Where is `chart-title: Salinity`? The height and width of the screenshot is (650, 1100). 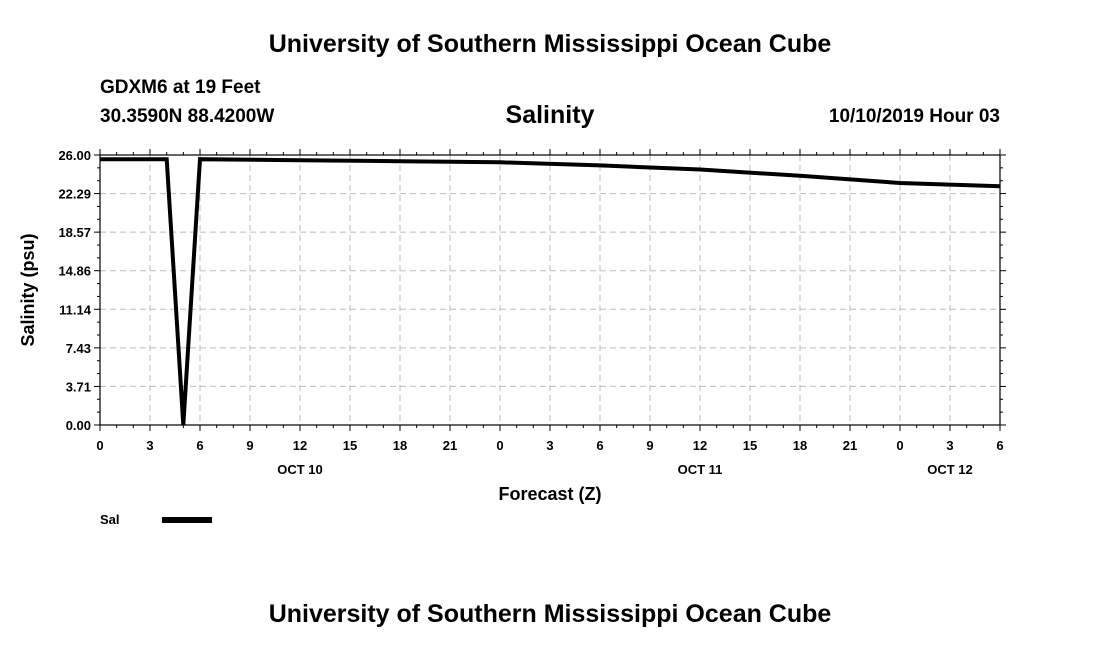 chart-title: Salinity is located at coordinates (550, 115).